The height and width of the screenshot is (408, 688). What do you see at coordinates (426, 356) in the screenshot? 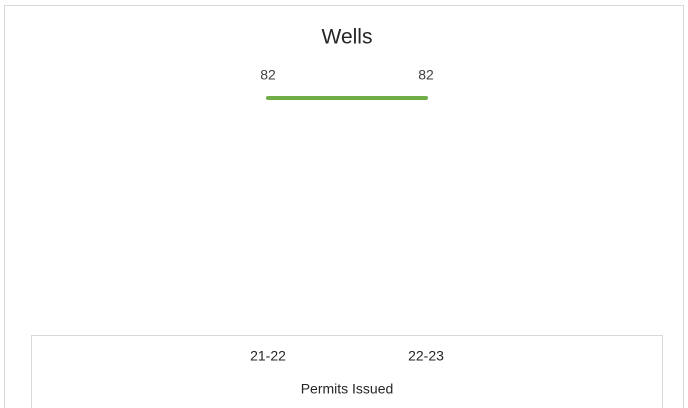
I see `x-tick-label: 22-23` at bounding box center [426, 356].